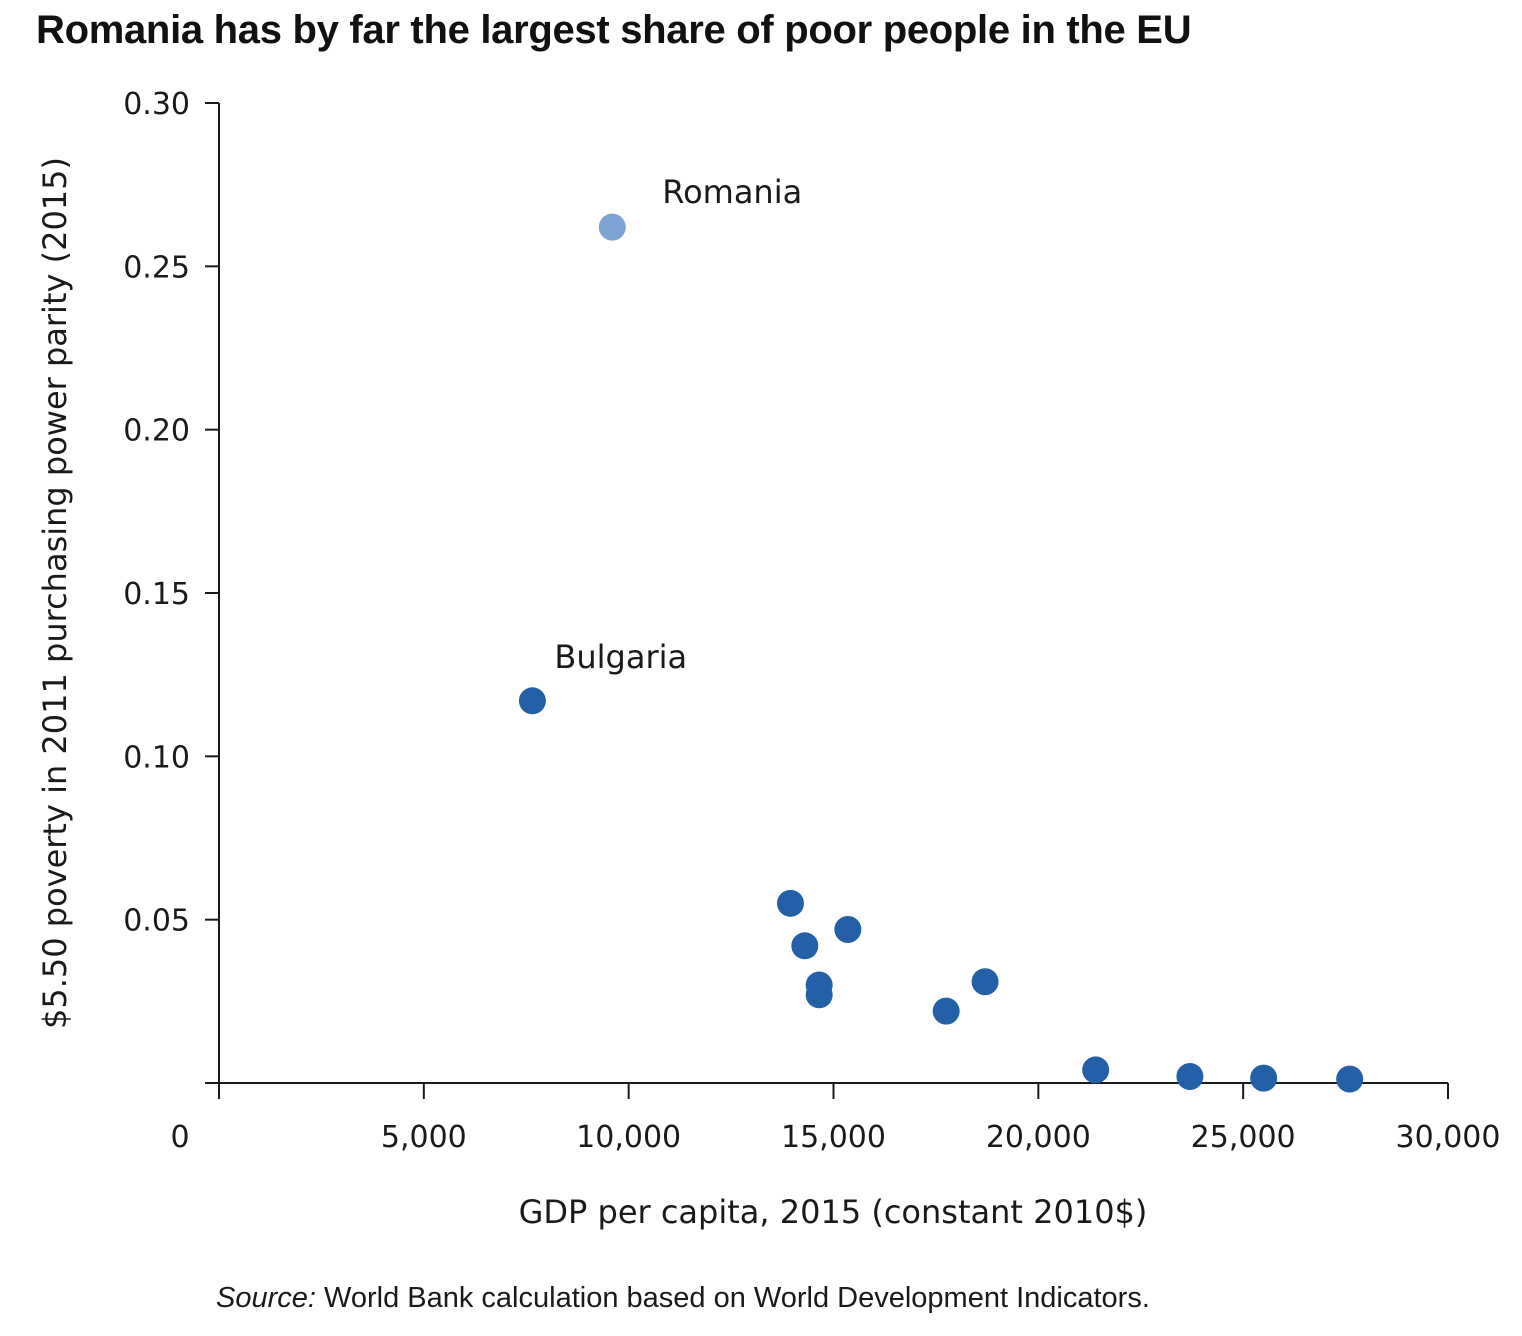 The height and width of the screenshot is (1336, 1522). Describe the element at coordinates (424, 1137) in the screenshot. I see `x-tick-label: 5,000` at that location.